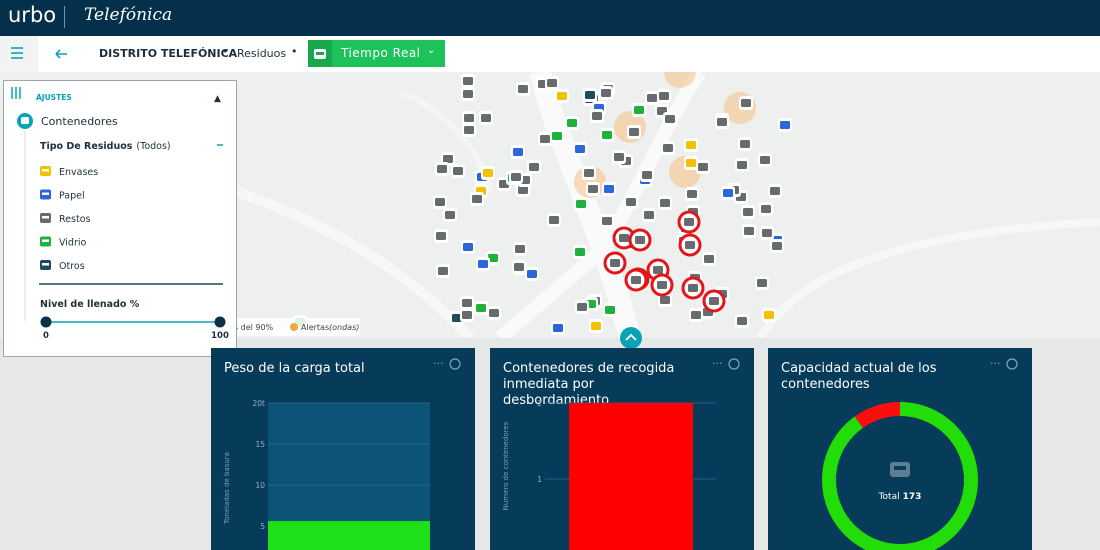 The width and height of the screenshot is (1100, 550). Describe the element at coordinates (78, 172) in the screenshot. I see `type-name: Envases` at that location.